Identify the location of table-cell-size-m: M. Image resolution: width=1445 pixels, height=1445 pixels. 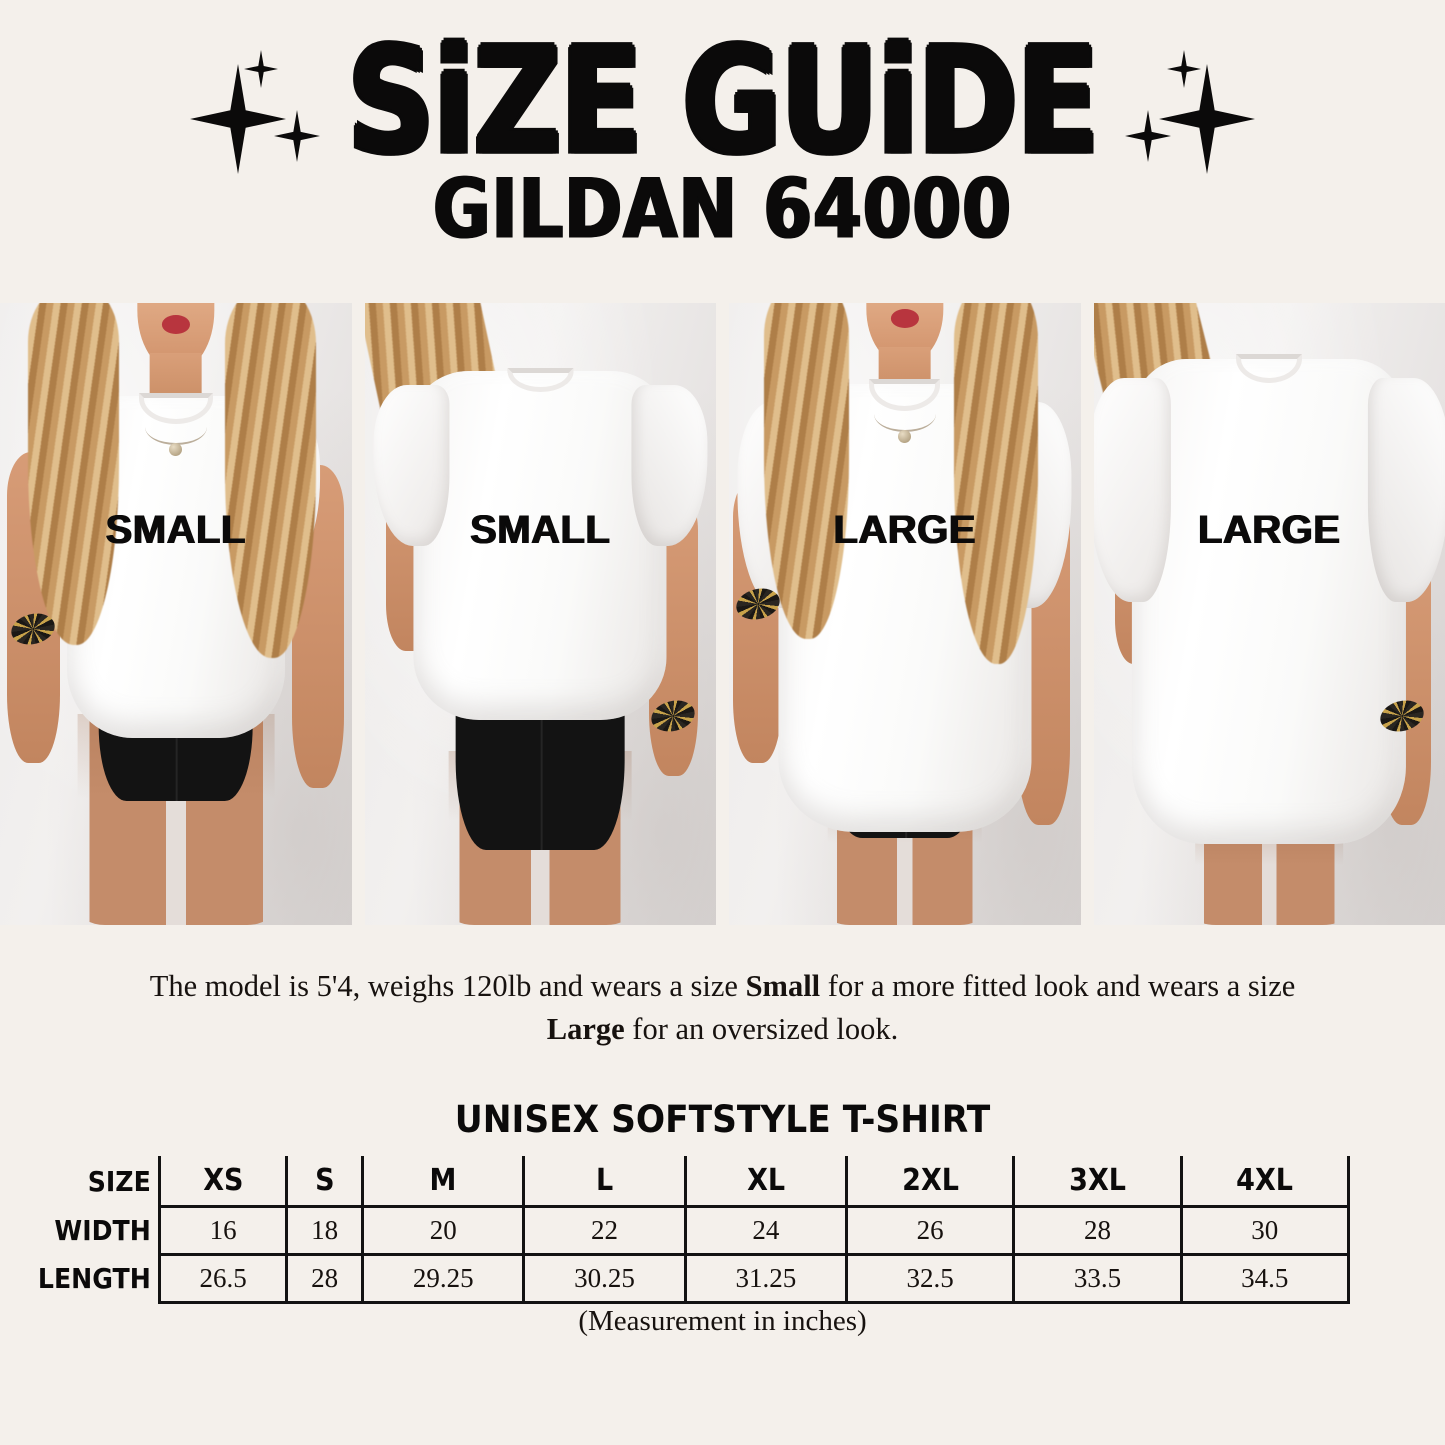
(443, 1182).